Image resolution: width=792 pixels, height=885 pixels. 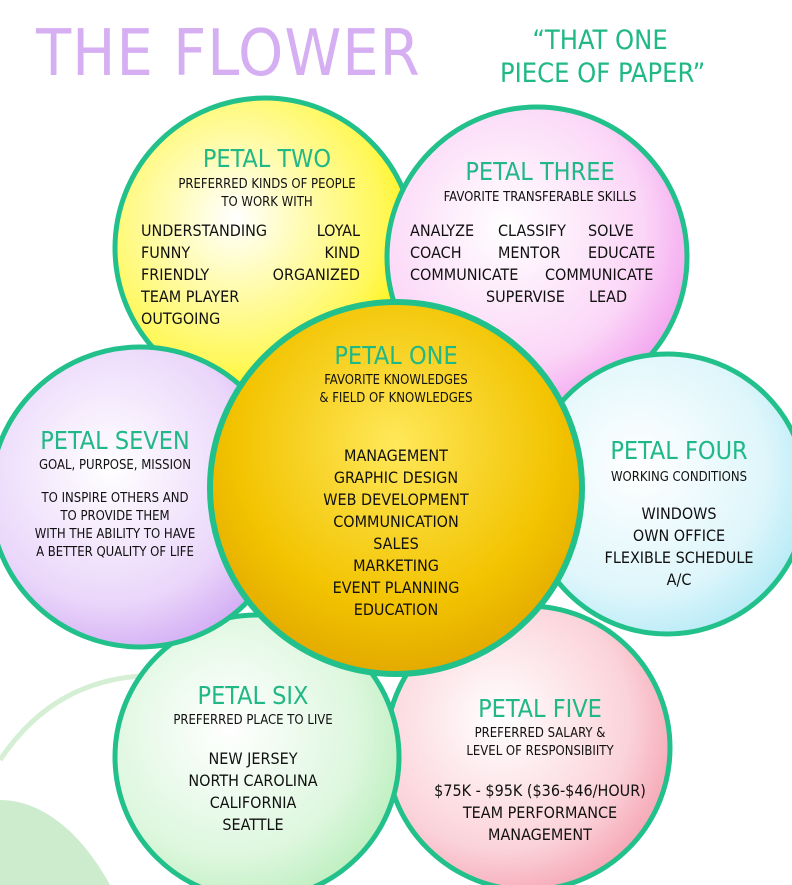 I want to click on list-item: UNDERSTANDING, so click(x=204, y=230).